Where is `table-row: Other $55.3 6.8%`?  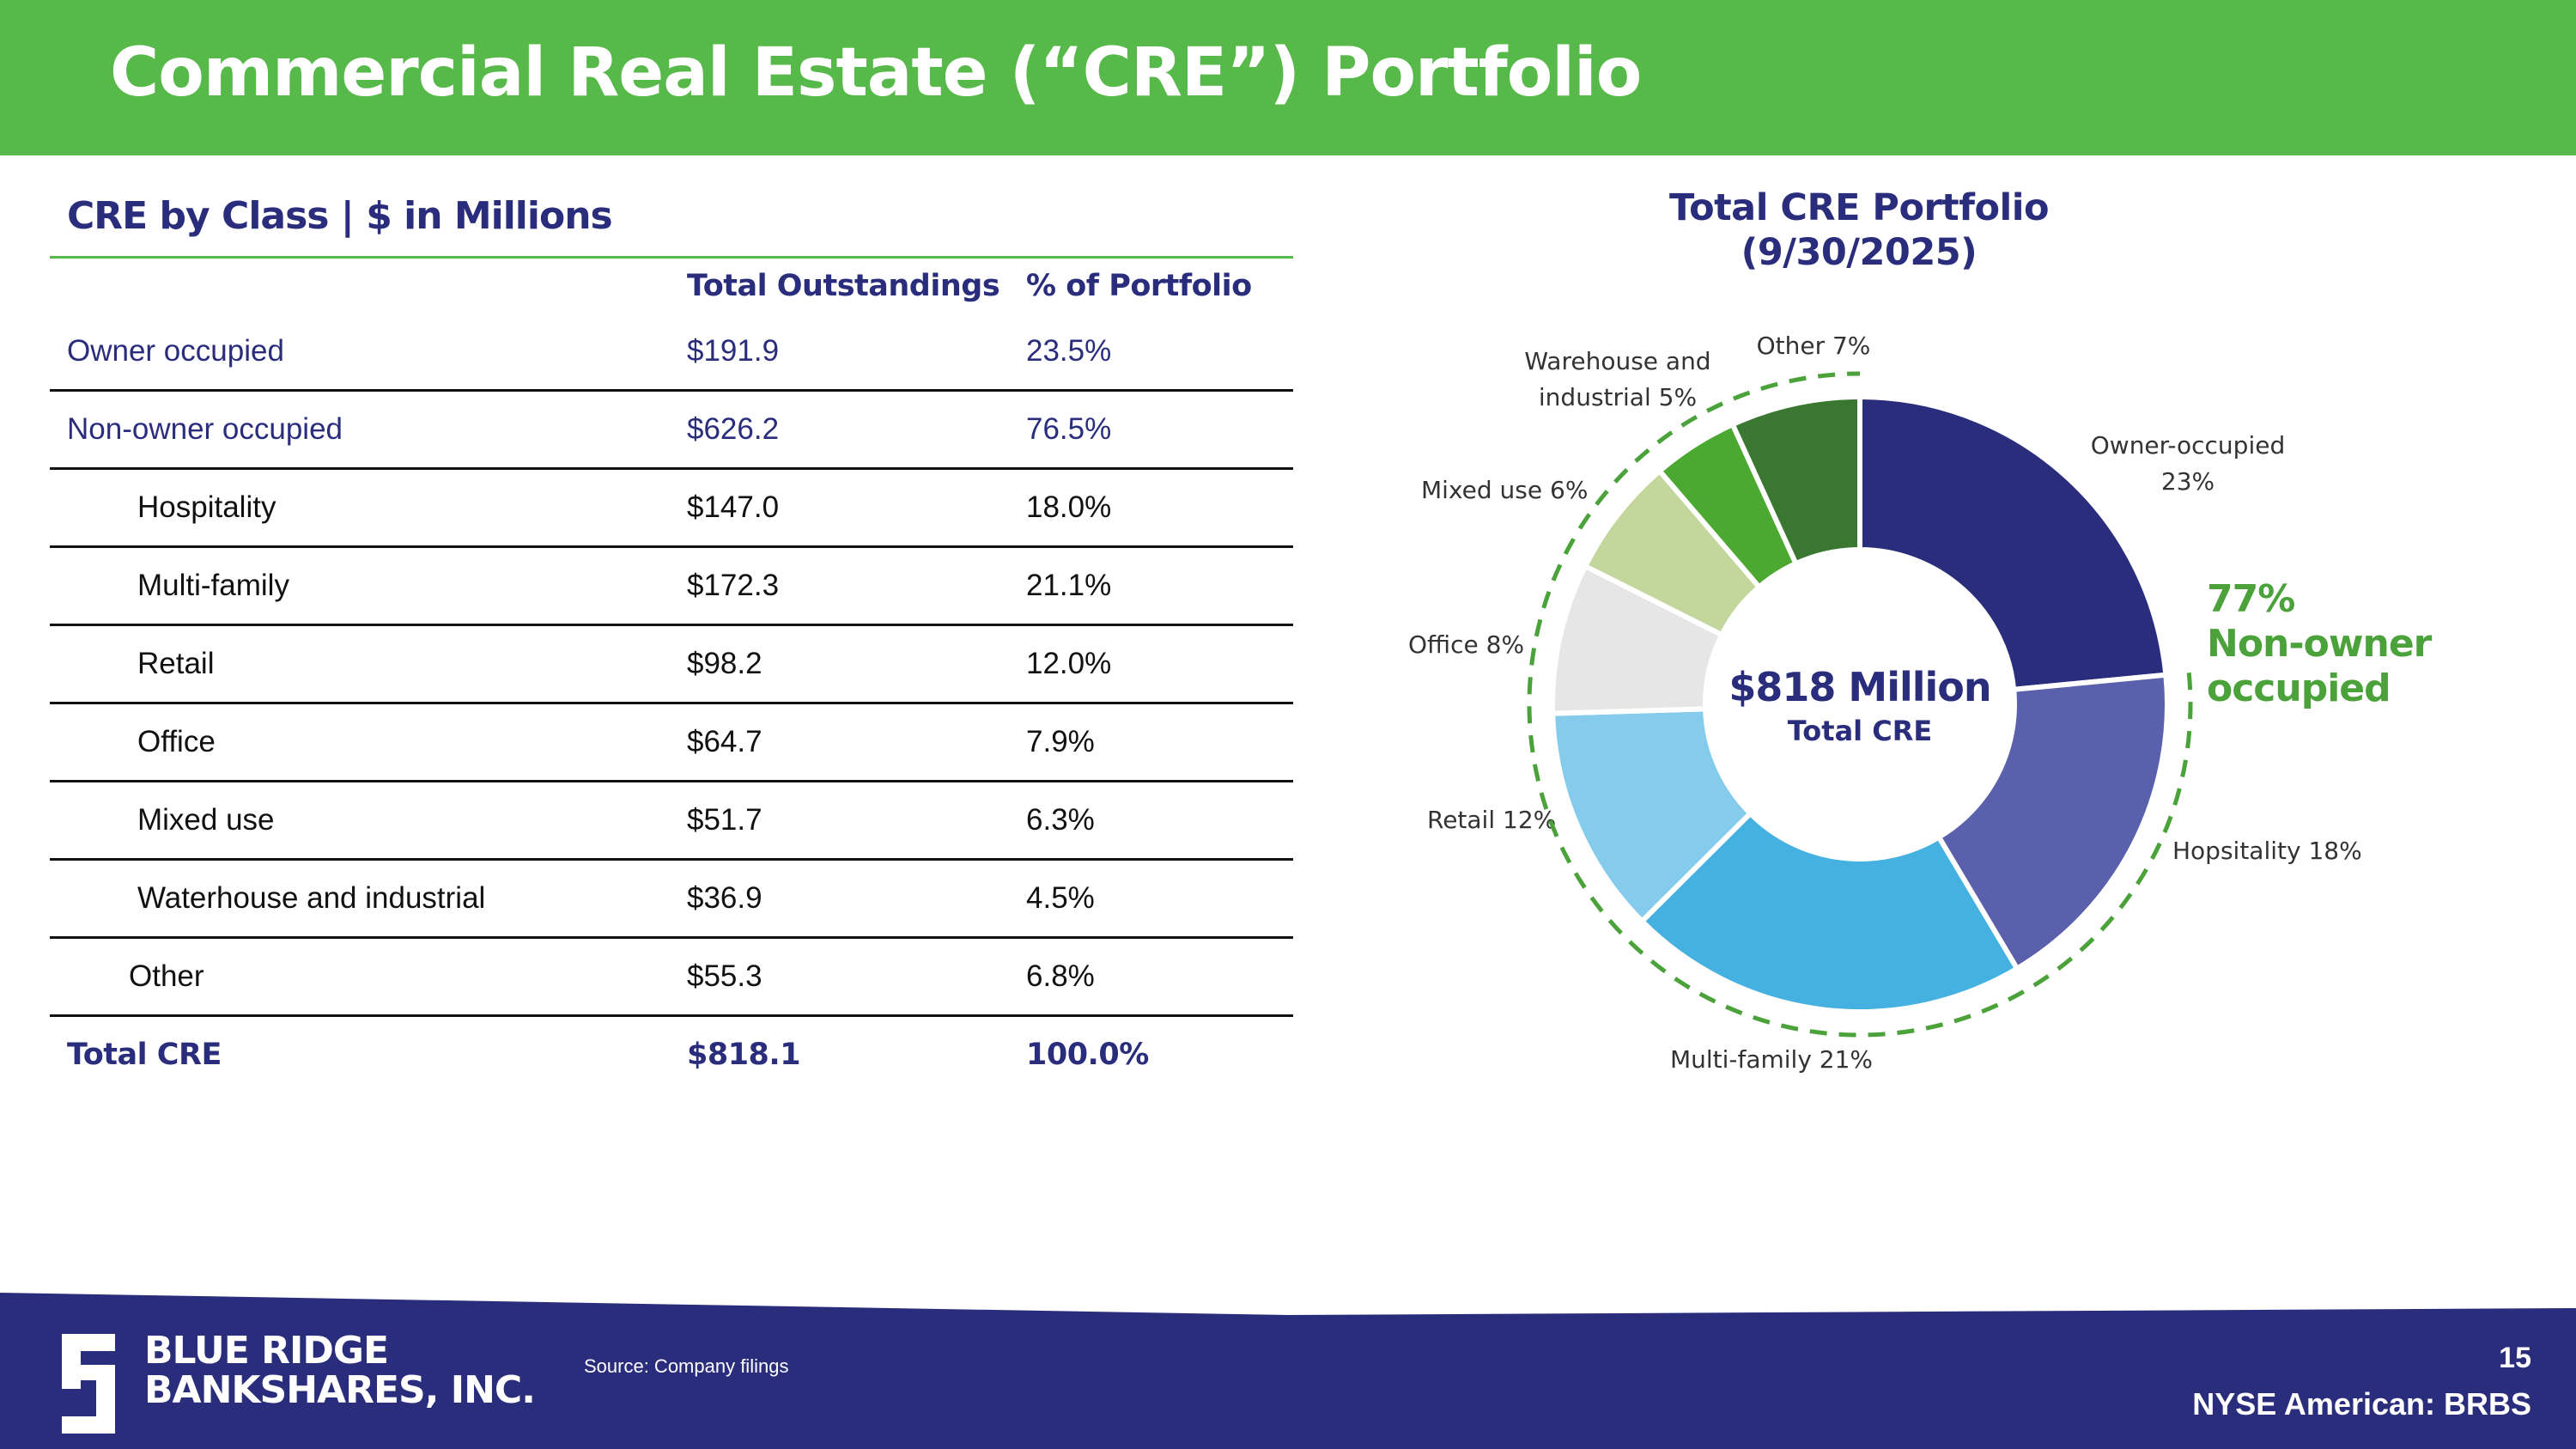
table-row: Other $55.3 6.8% is located at coordinates (671, 978).